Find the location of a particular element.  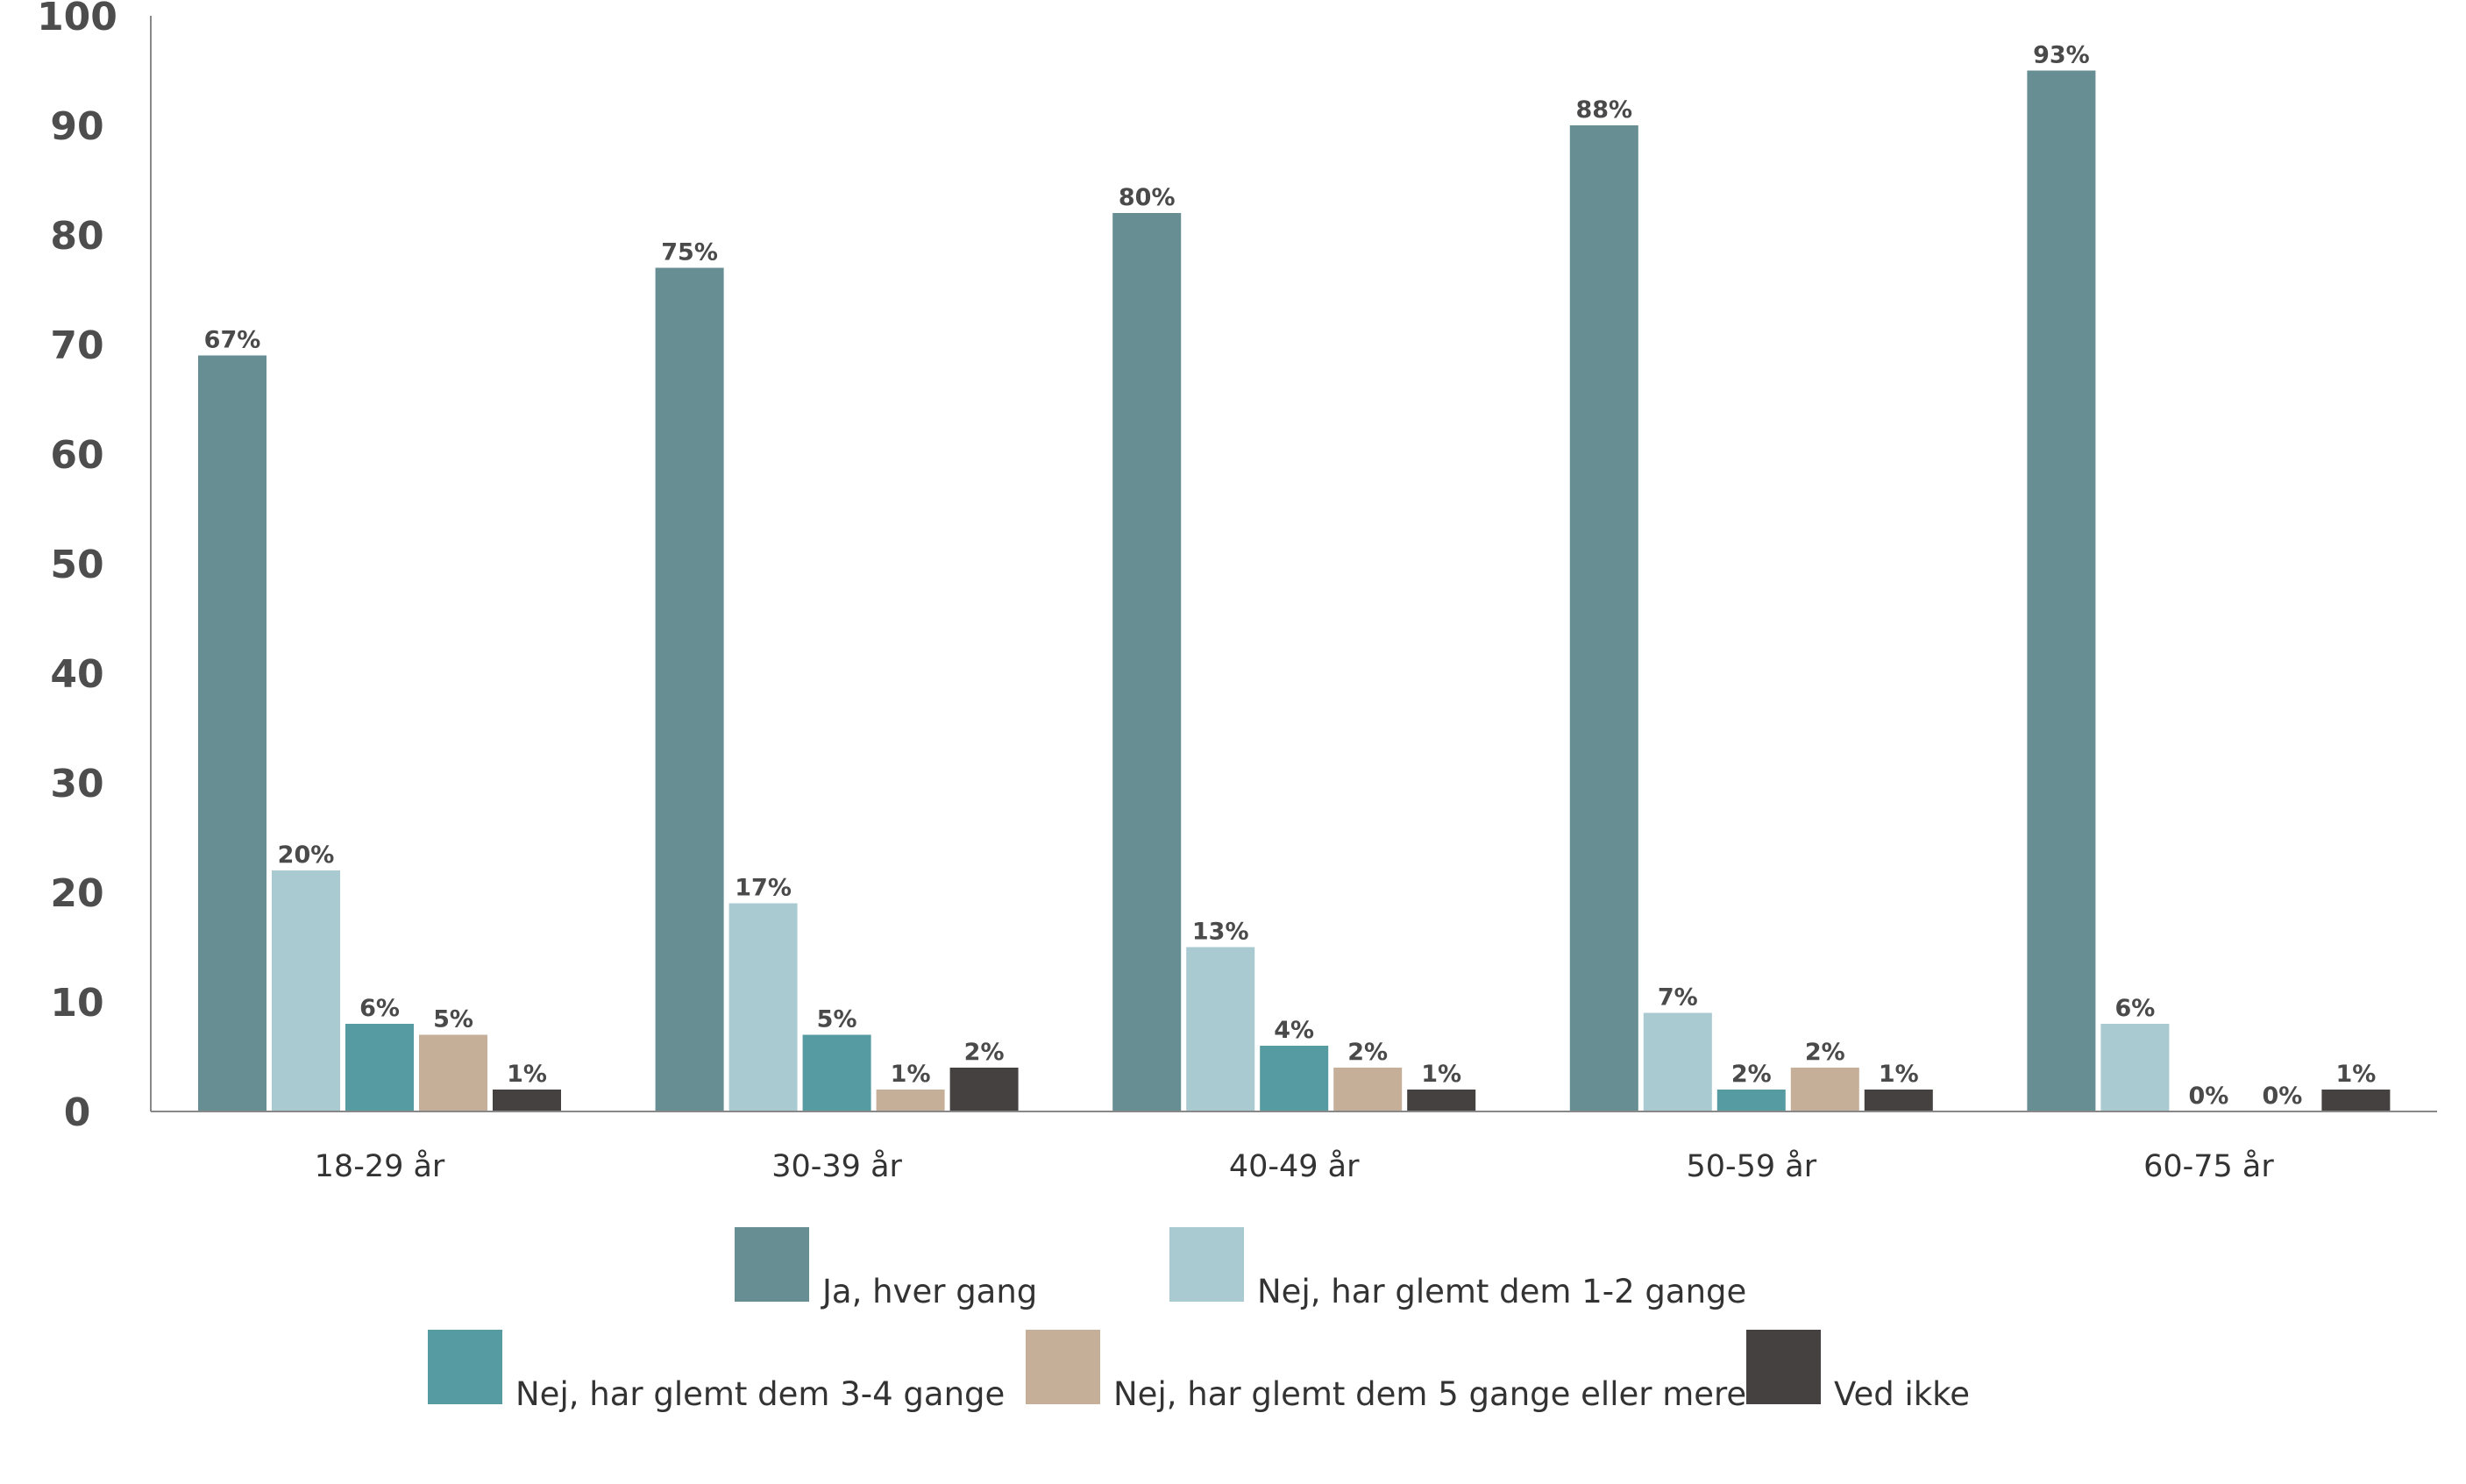

data-label: 88% is located at coordinates (1603, 110).